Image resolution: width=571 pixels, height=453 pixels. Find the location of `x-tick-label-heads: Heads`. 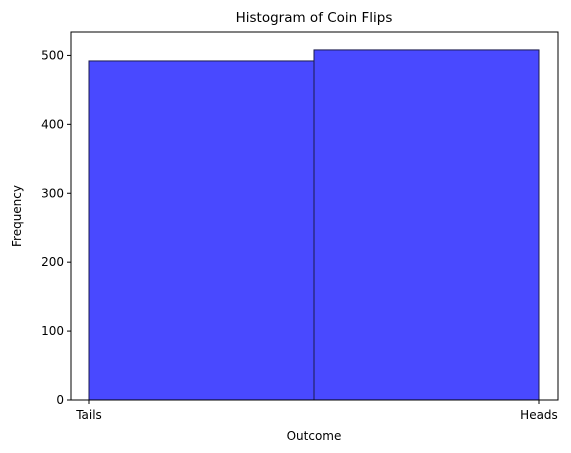

x-tick-label-heads: Heads is located at coordinates (539, 415).